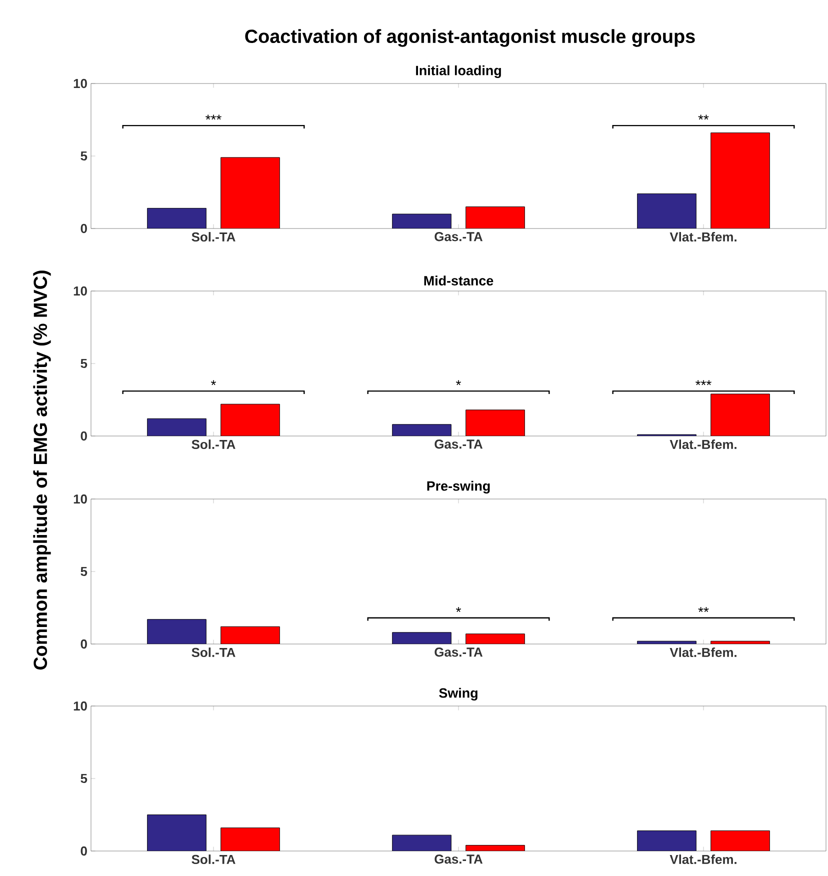  I want to click on y-axis-title: Common amplitude of EMG activity (% MVC), so click(42, 470).